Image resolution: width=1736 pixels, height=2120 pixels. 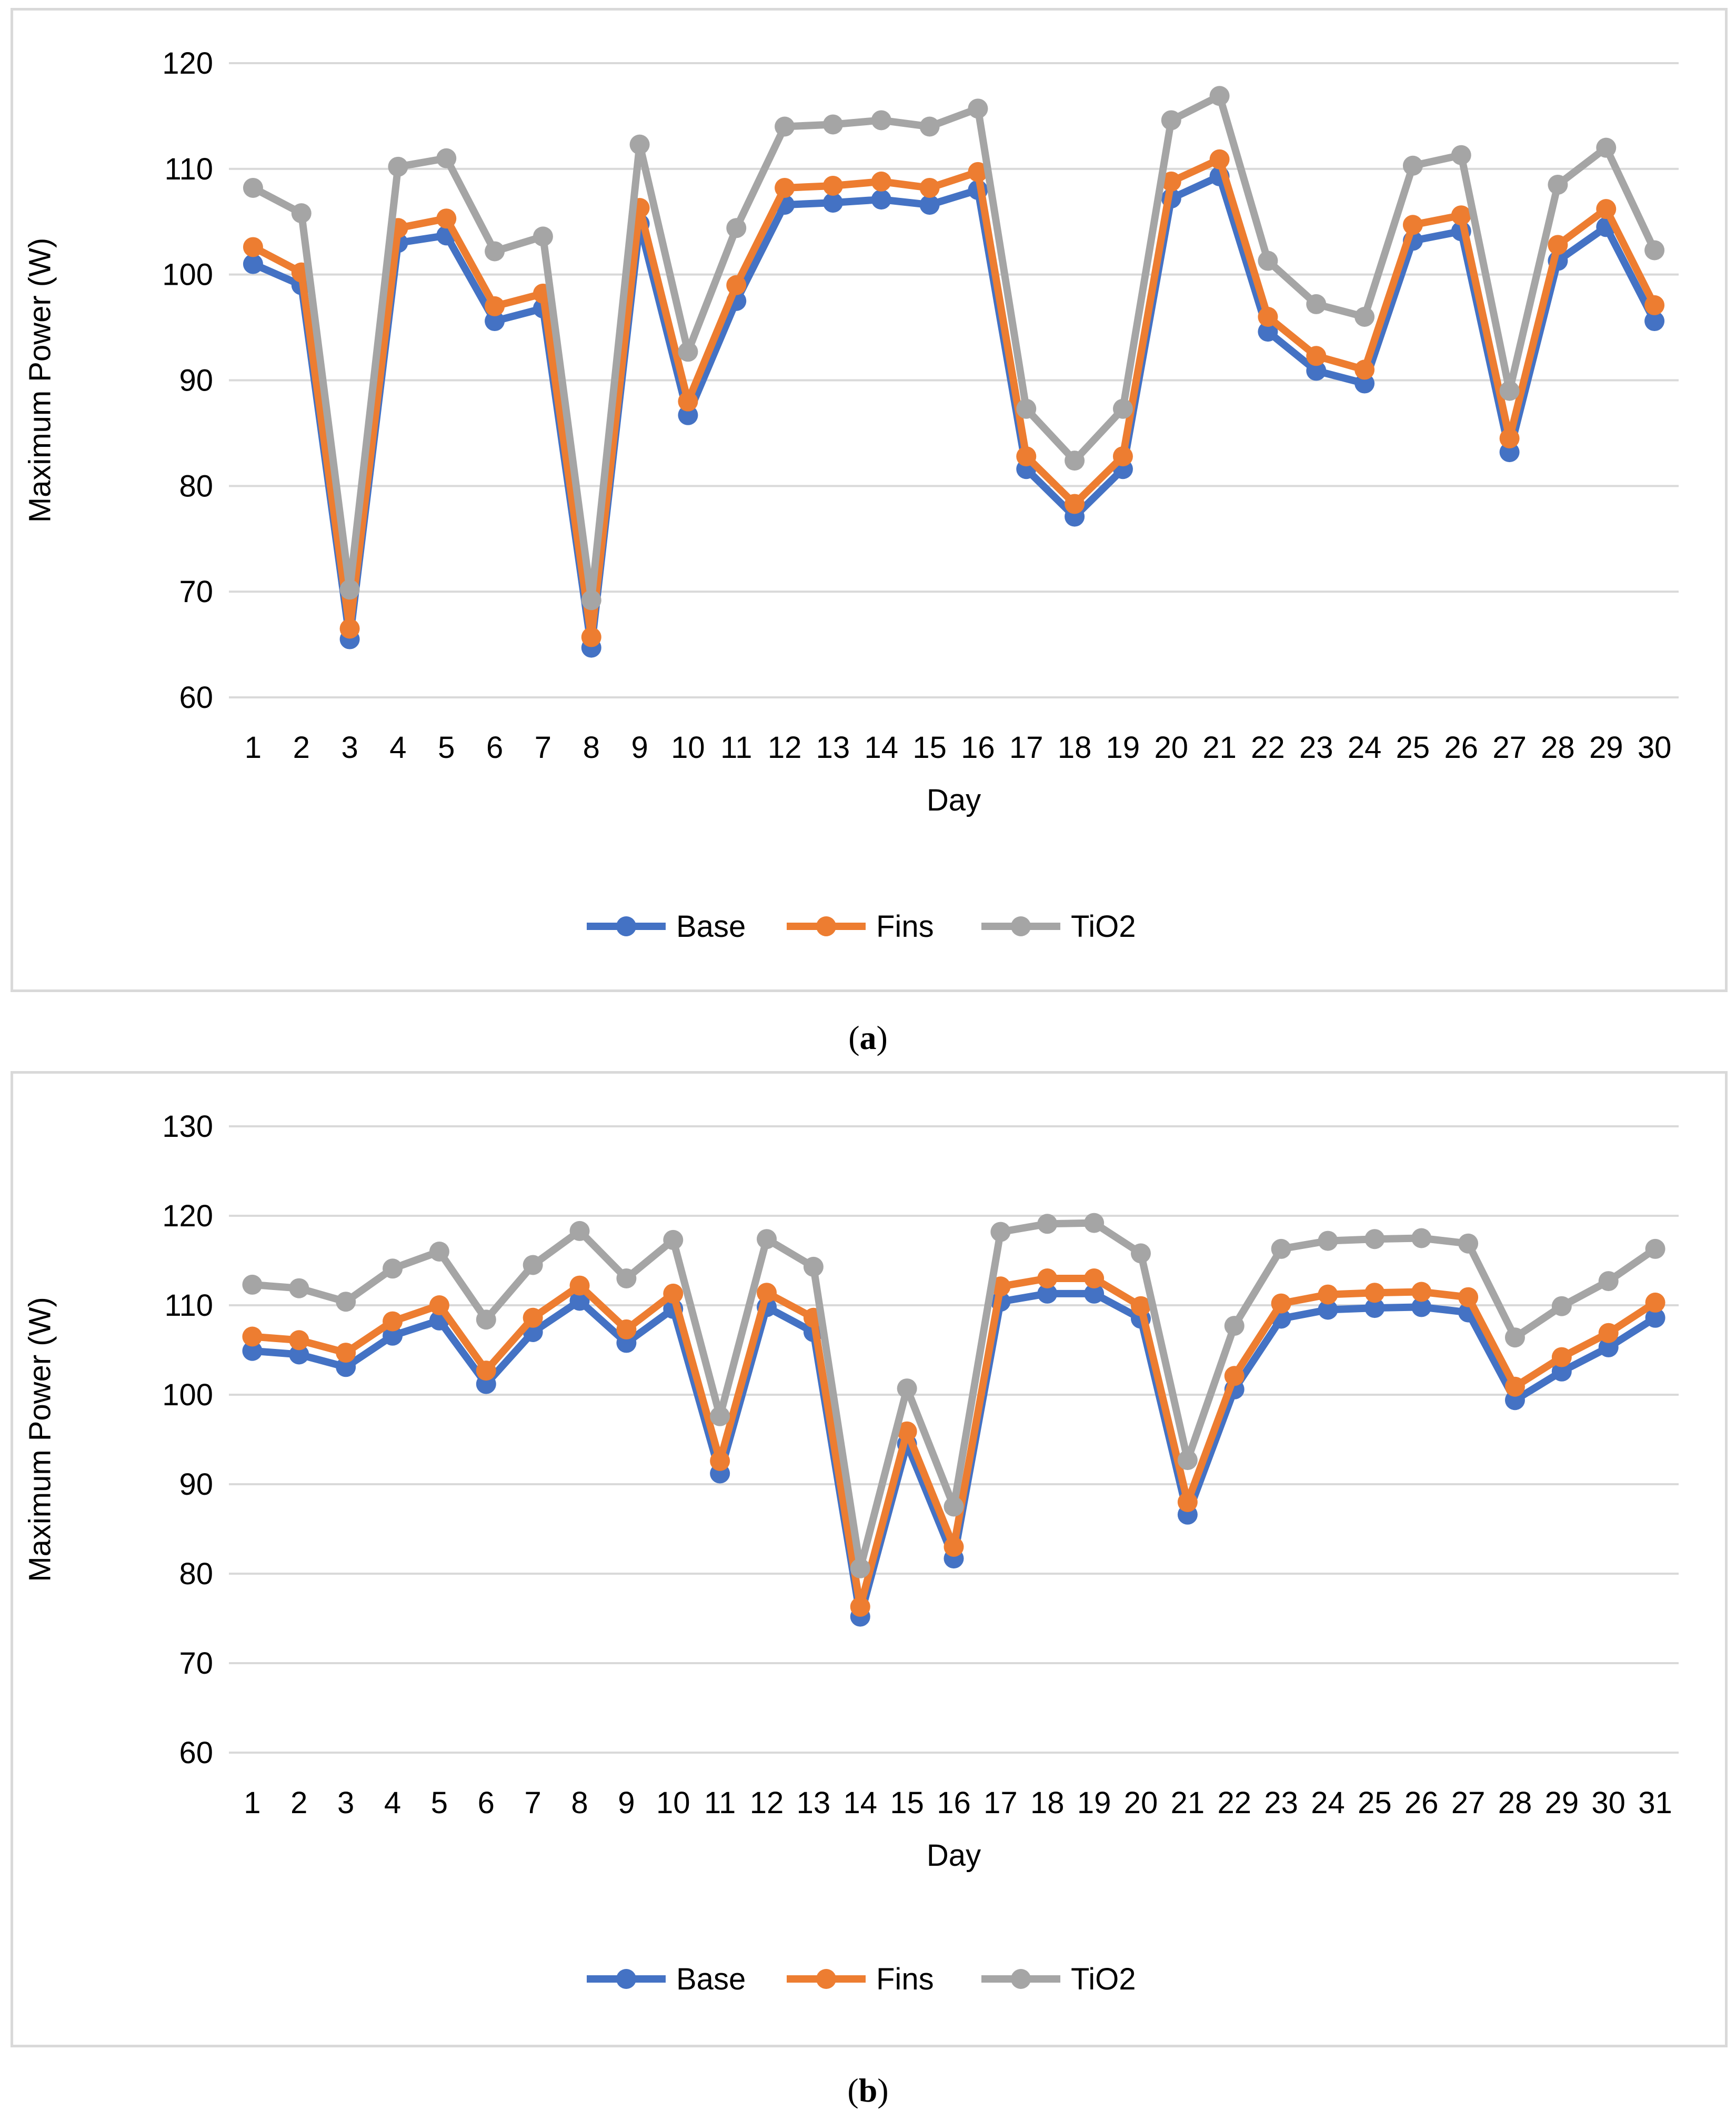 I want to click on x-tick-label: 12, so click(x=785, y=748).